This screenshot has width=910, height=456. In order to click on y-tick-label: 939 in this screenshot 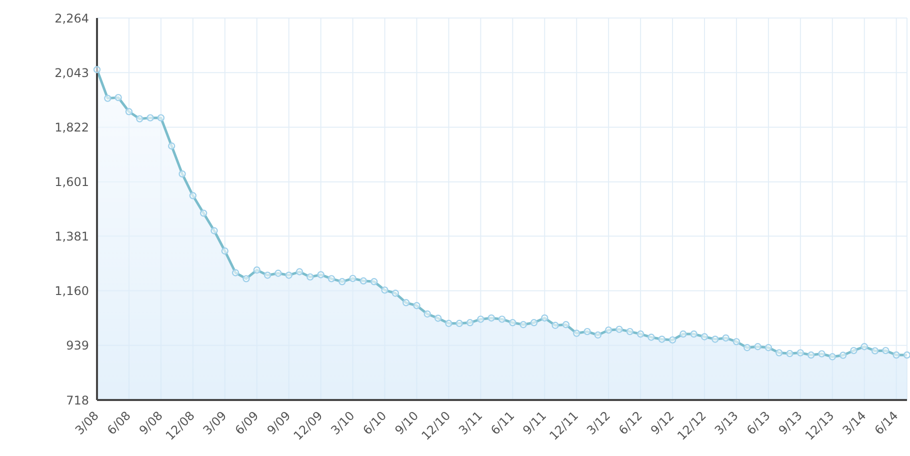, I will do `click(77, 345)`.